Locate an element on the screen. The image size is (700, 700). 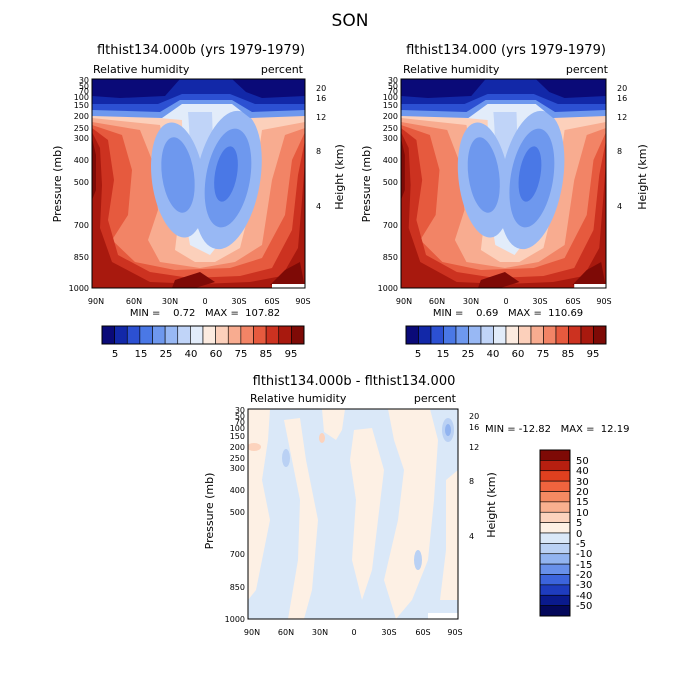
panel-diff-ylabel: Pressure (mb) is located at coordinates (209, 511).